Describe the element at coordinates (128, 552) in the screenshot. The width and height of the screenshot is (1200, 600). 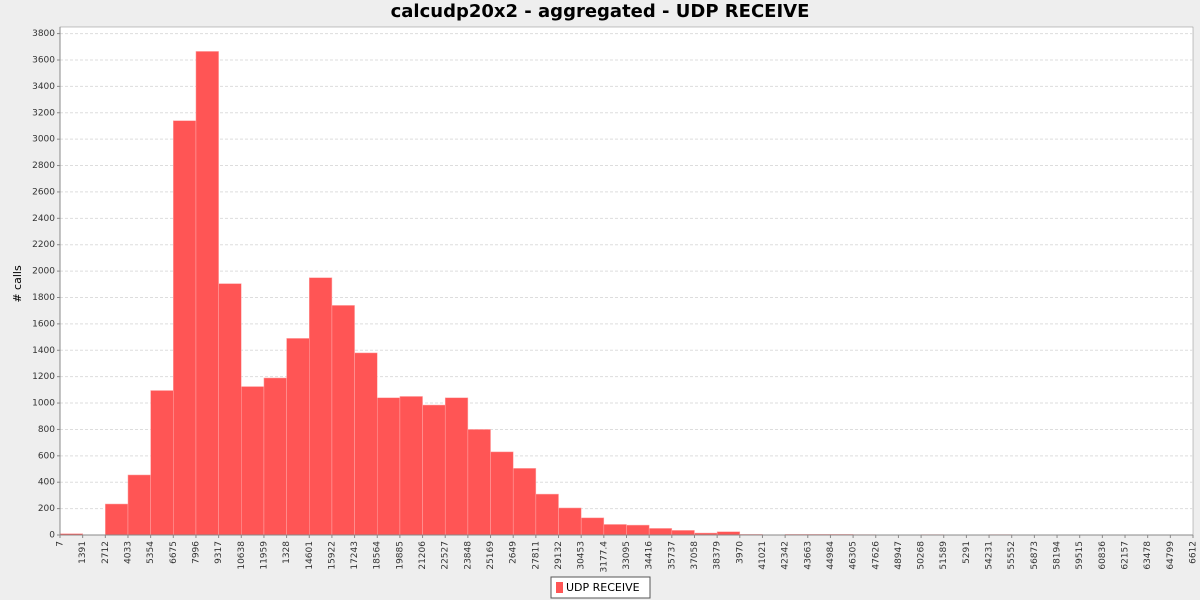
I see `x-tick-label: 4033` at that location.